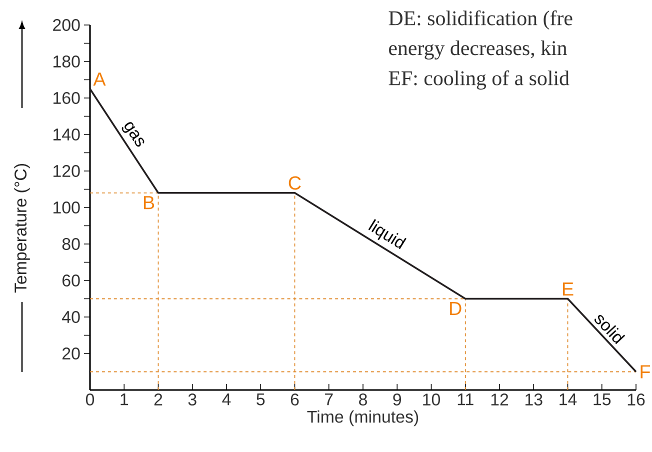  What do you see at coordinates (362, 418) in the screenshot?
I see `x-axis-title: Time (minutes)` at bounding box center [362, 418].